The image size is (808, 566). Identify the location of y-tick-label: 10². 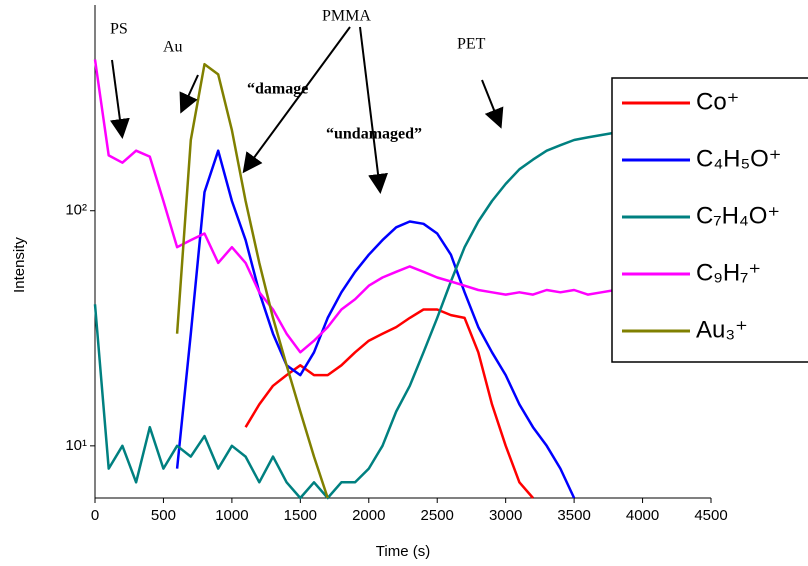
(76, 210).